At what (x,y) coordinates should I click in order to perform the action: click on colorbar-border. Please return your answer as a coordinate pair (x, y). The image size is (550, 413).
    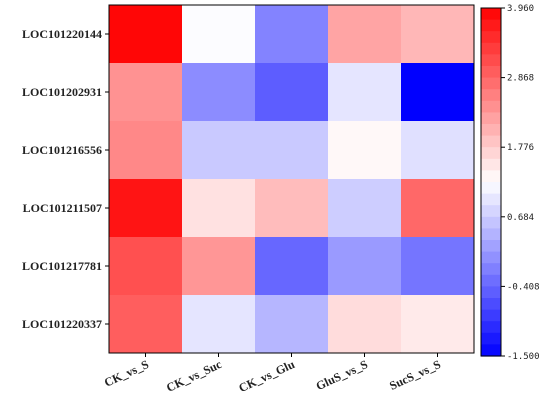
    Looking at the image, I should click on (491, 182).